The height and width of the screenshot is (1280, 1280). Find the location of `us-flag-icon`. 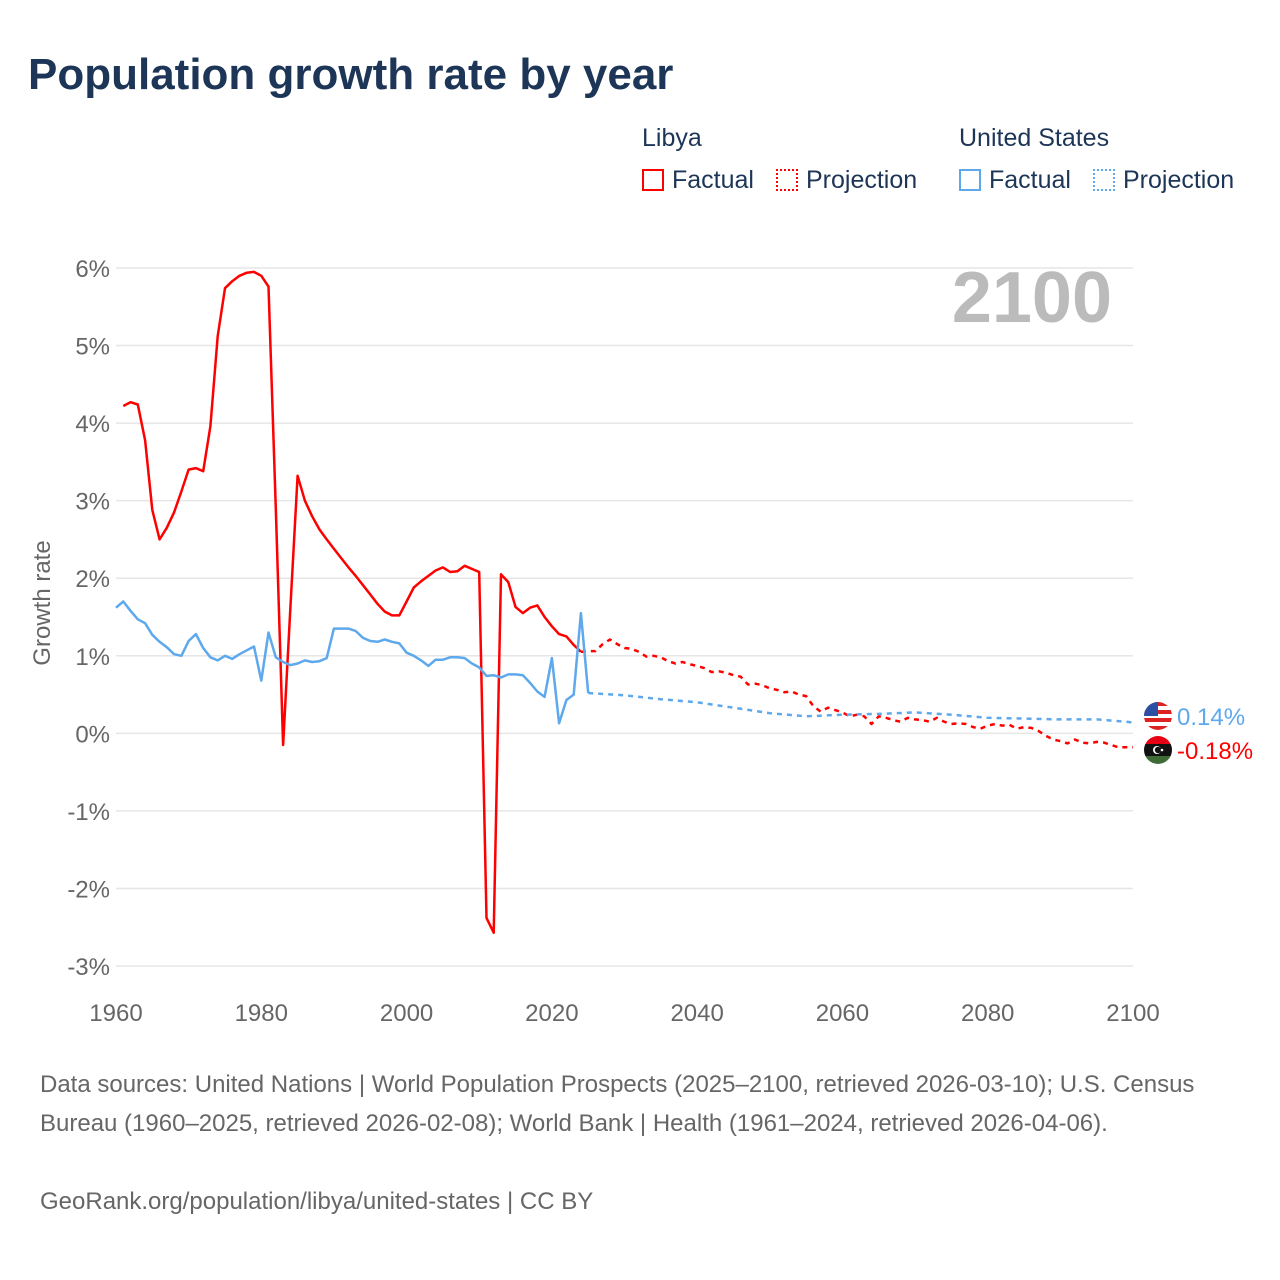

us-flag-icon is located at coordinates (1158, 716).